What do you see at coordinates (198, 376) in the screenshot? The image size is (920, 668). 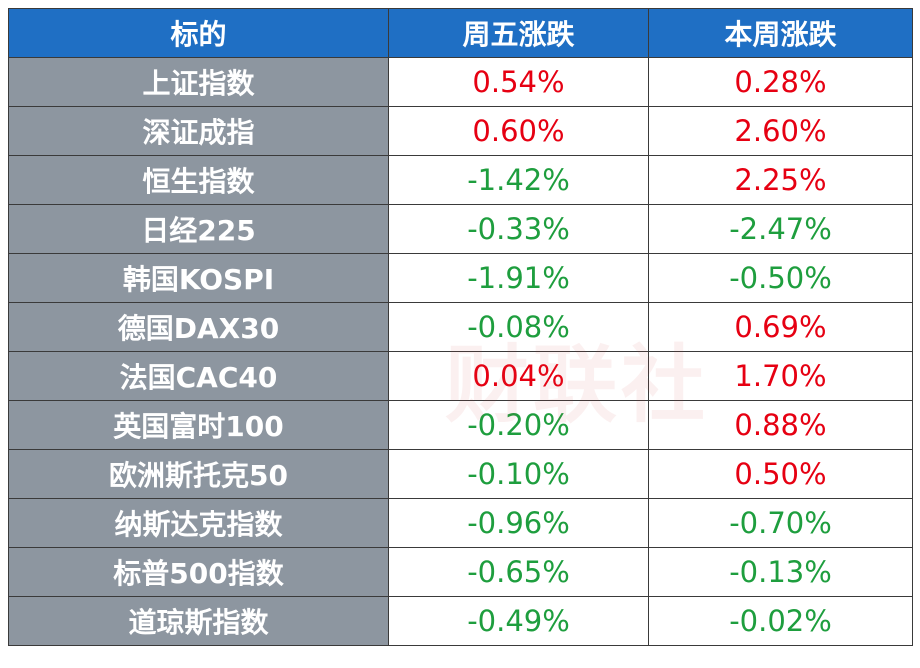 I see `index-name: 法国CAC40` at bounding box center [198, 376].